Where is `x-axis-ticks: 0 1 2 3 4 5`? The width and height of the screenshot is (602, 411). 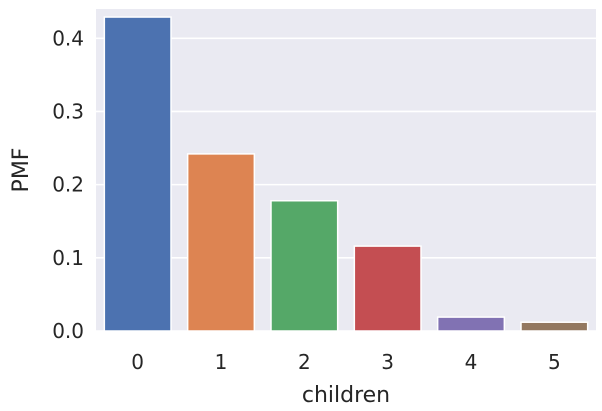
x-axis-ticks: 0 1 2 3 4 5 is located at coordinates (345, 362).